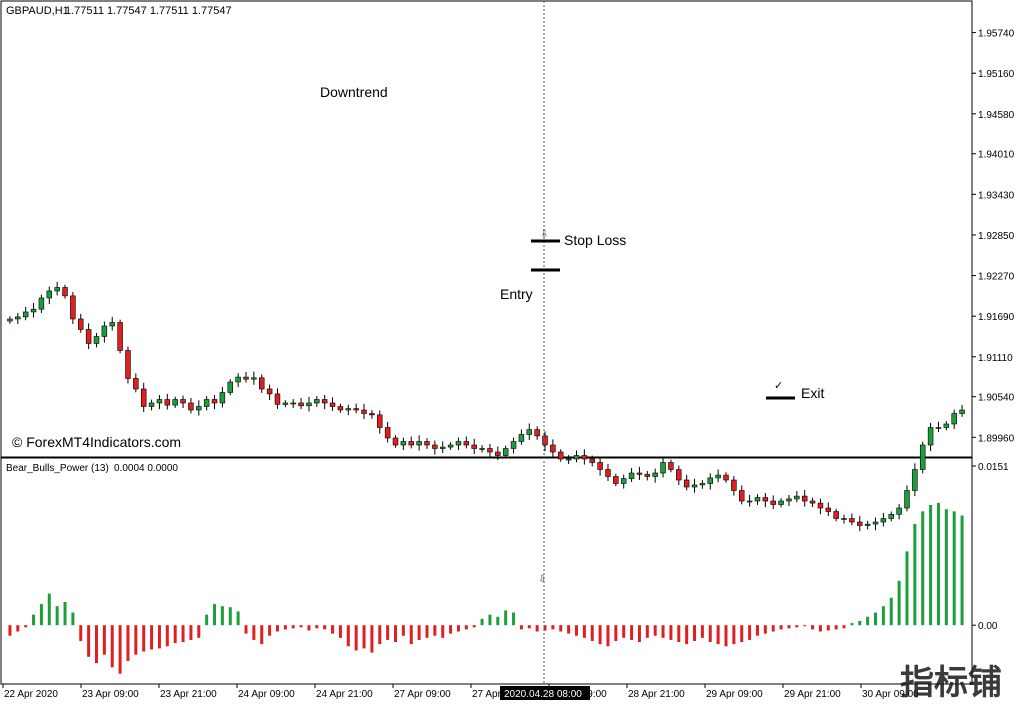  What do you see at coordinates (890, 694) in the screenshot?
I see `time-tick-label: 30 Apr 09:00` at bounding box center [890, 694].